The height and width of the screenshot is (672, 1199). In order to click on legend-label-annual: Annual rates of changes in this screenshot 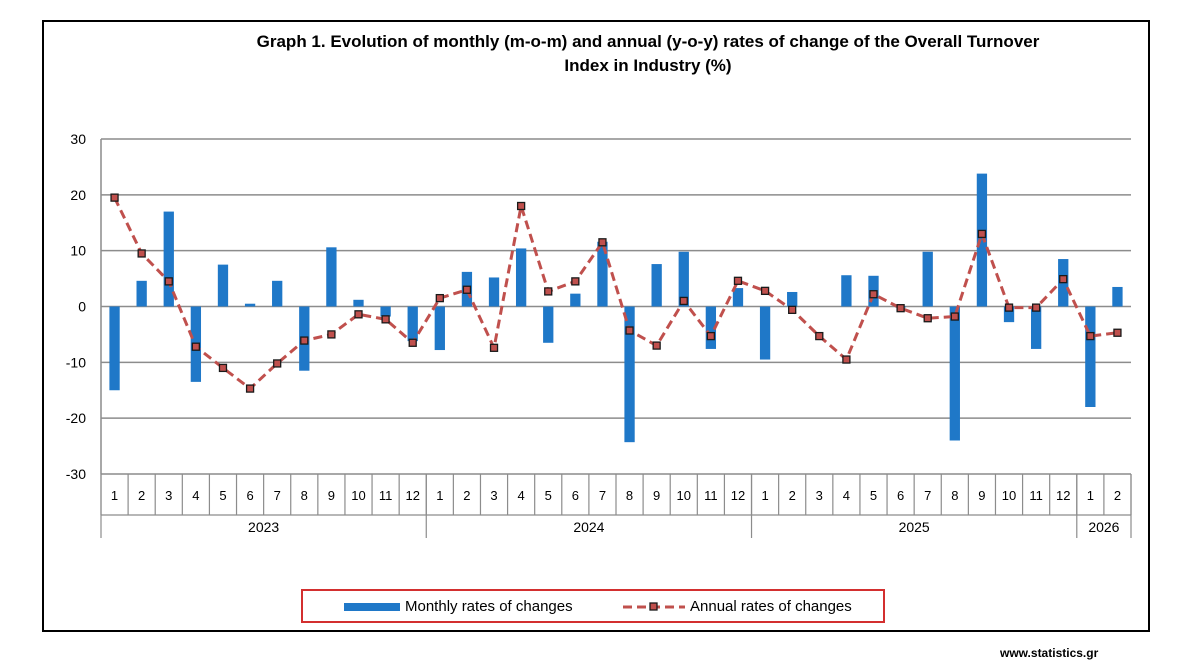, I will do `click(771, 606)`.